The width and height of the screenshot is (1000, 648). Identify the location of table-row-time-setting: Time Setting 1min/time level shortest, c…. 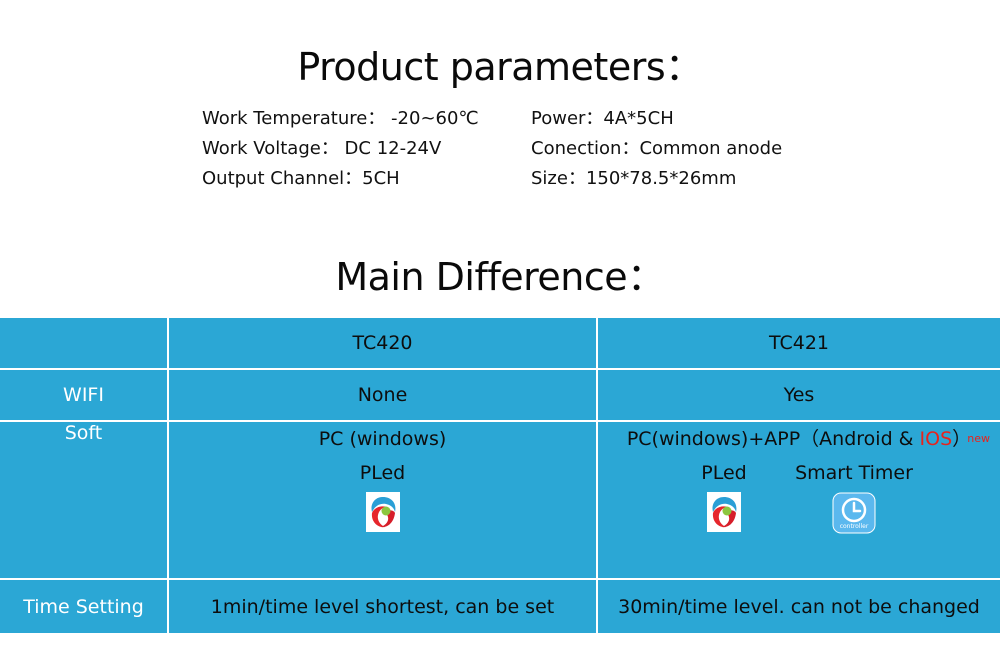
(500, 606).